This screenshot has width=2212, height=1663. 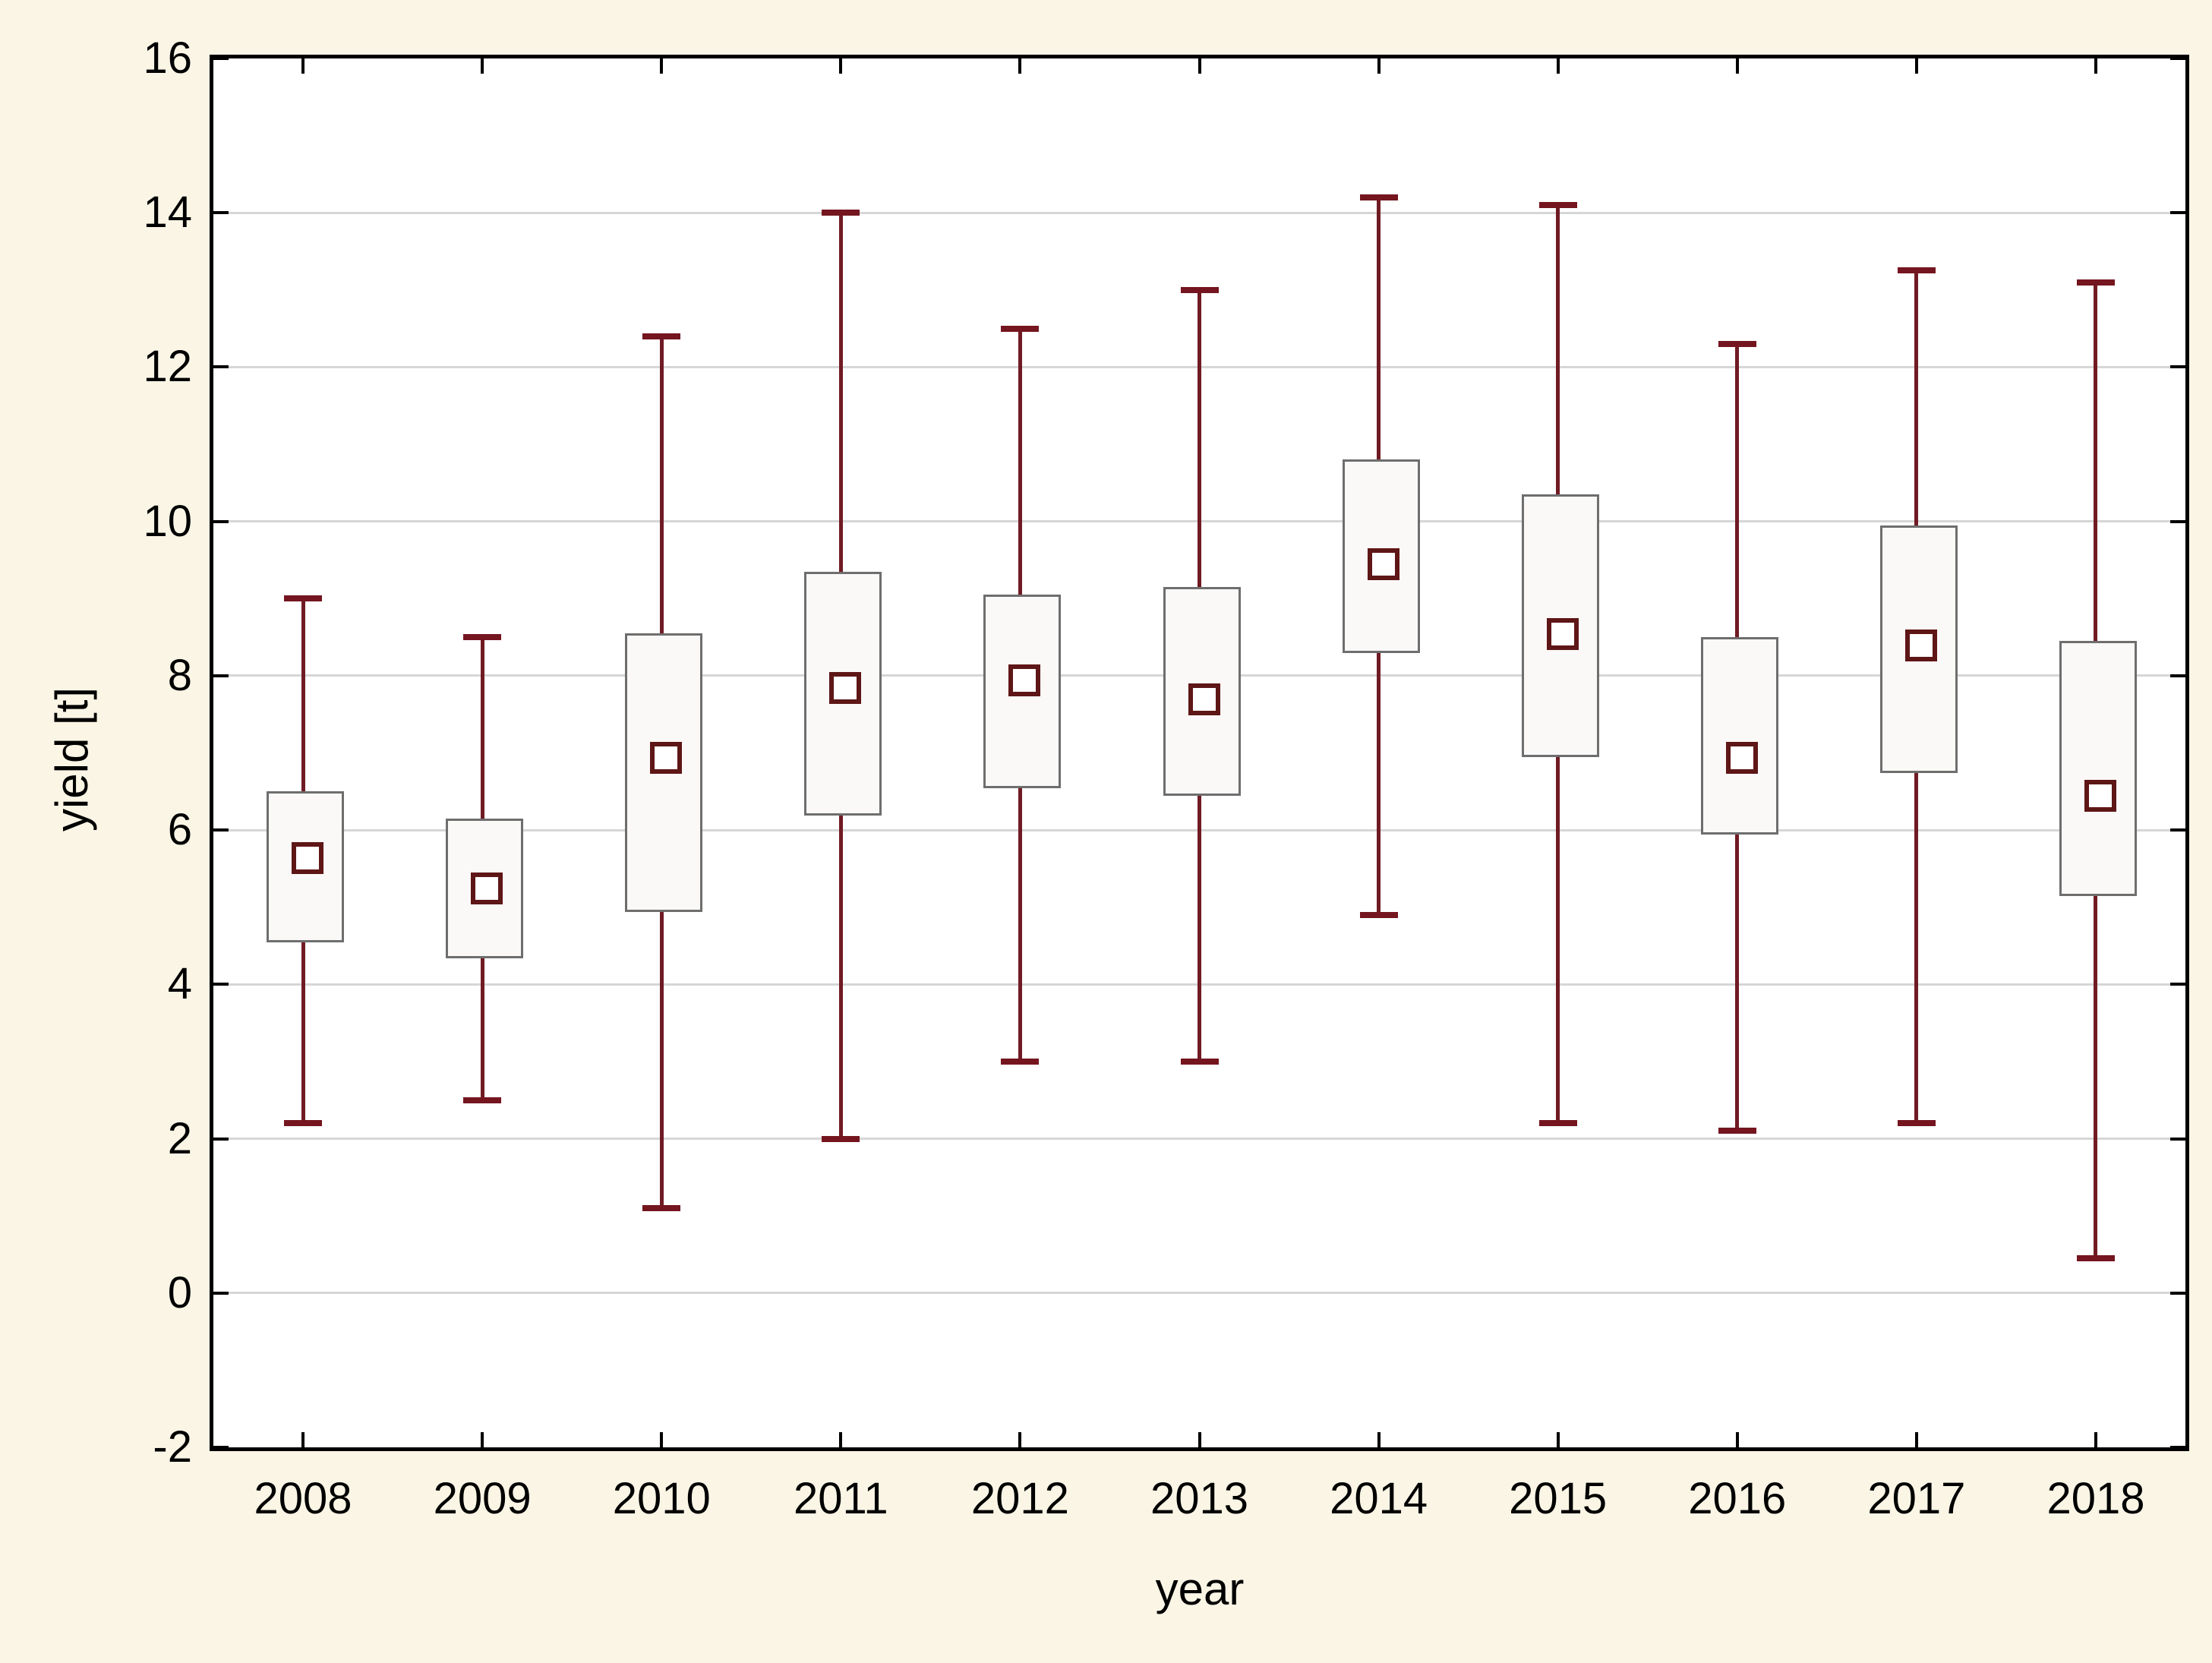 What do you see at coordinates (1558, 938) in the screenshot?
I see `whisker-lower-2015` at bounding box center [1558, 938].